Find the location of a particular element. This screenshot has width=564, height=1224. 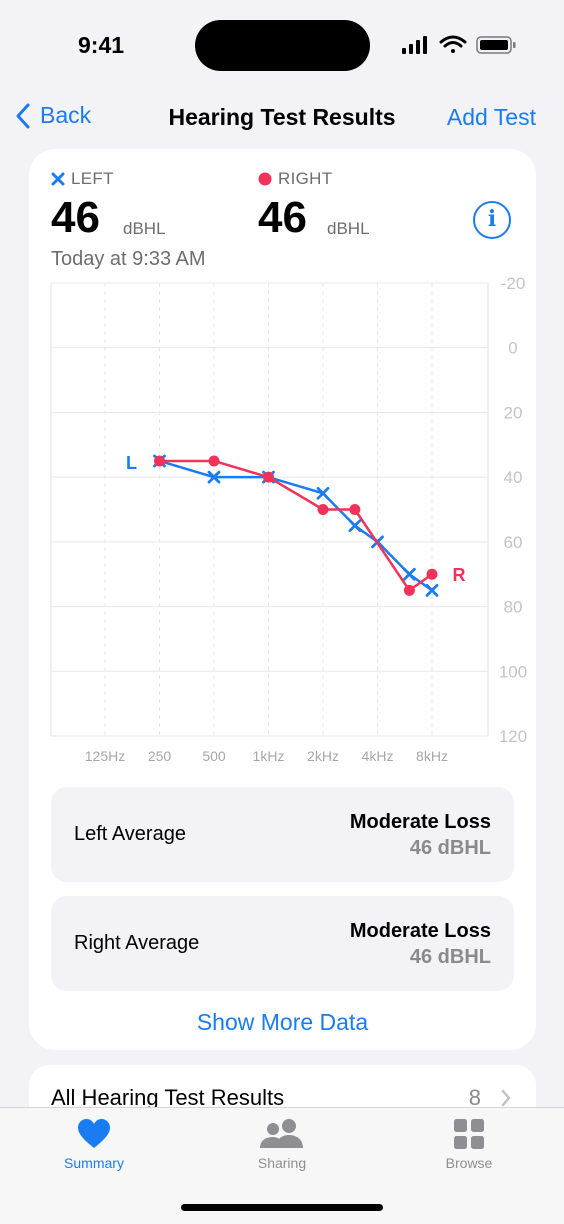

left-average-value: 46 dBHL is located at coordinates (450, 848).